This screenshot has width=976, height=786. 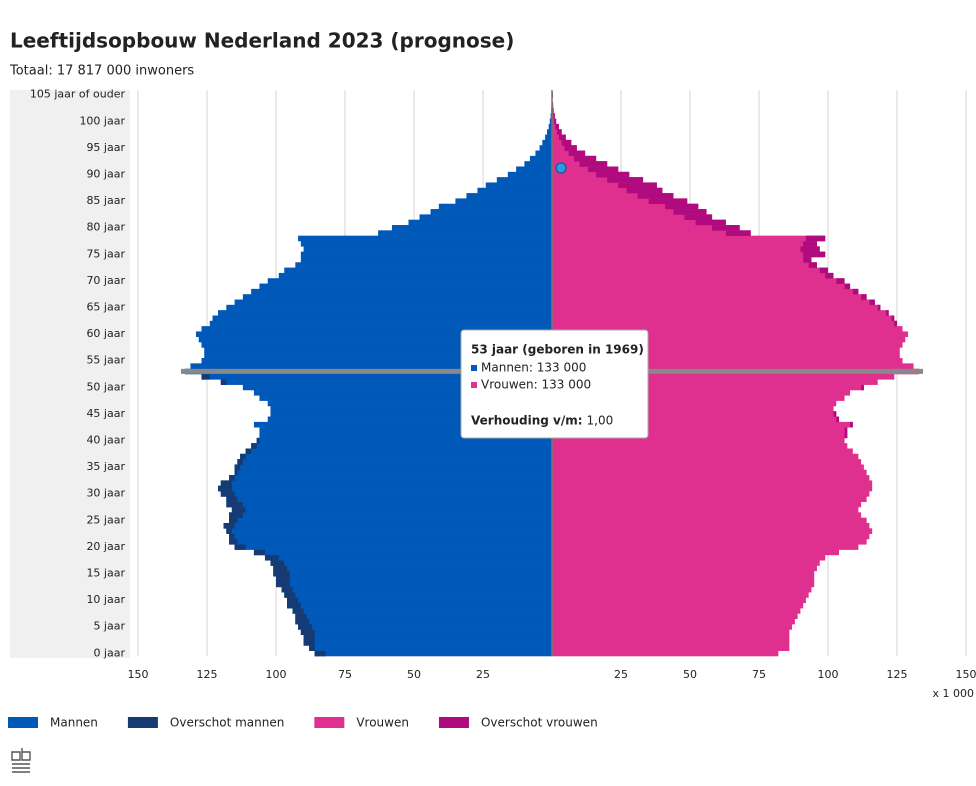 I want to click on y-tick-label: 50 jaar, so click(x=105, y=386).